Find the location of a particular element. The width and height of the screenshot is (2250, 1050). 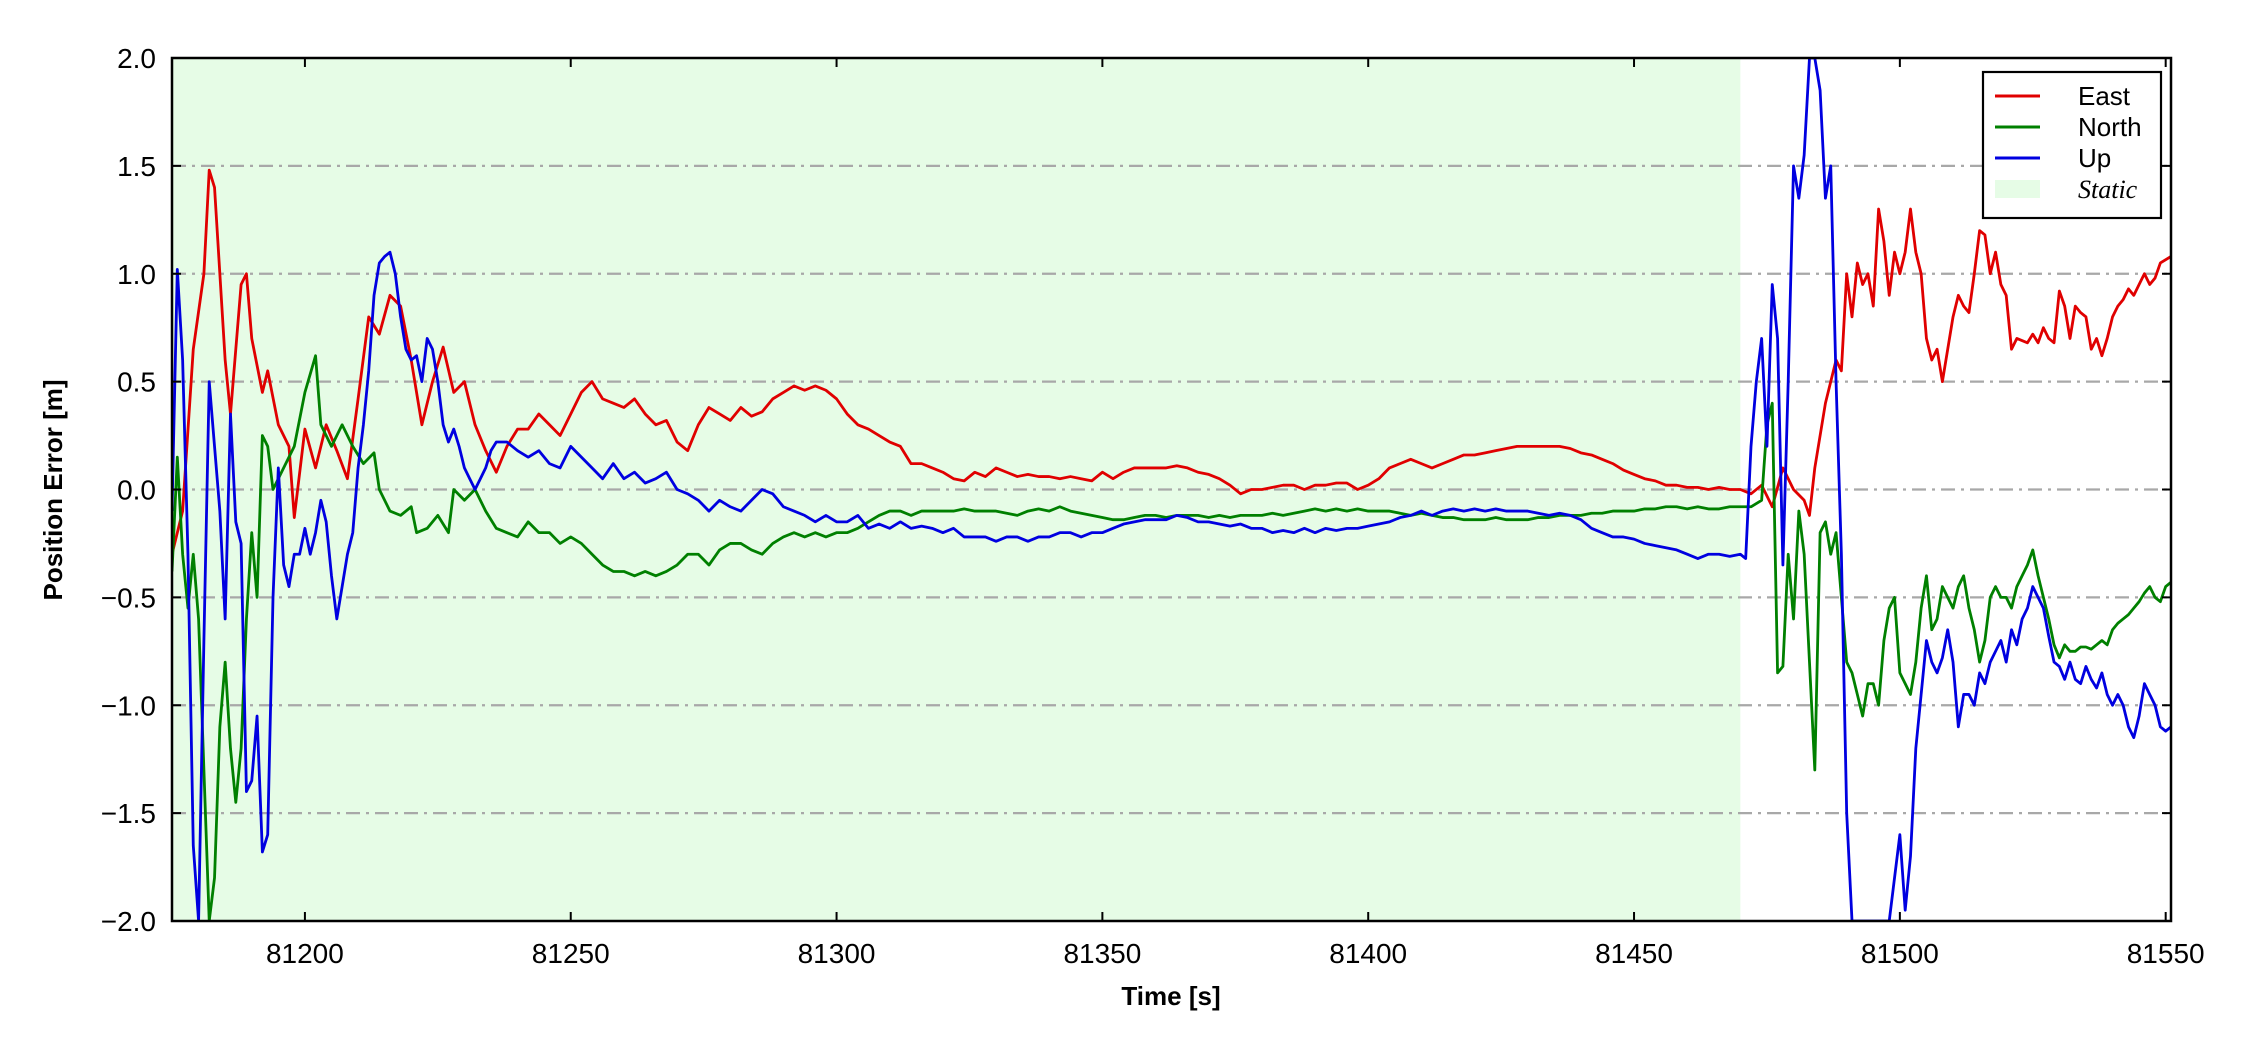

y-tick-label: −0.5 is located at coordinates (128, 597).